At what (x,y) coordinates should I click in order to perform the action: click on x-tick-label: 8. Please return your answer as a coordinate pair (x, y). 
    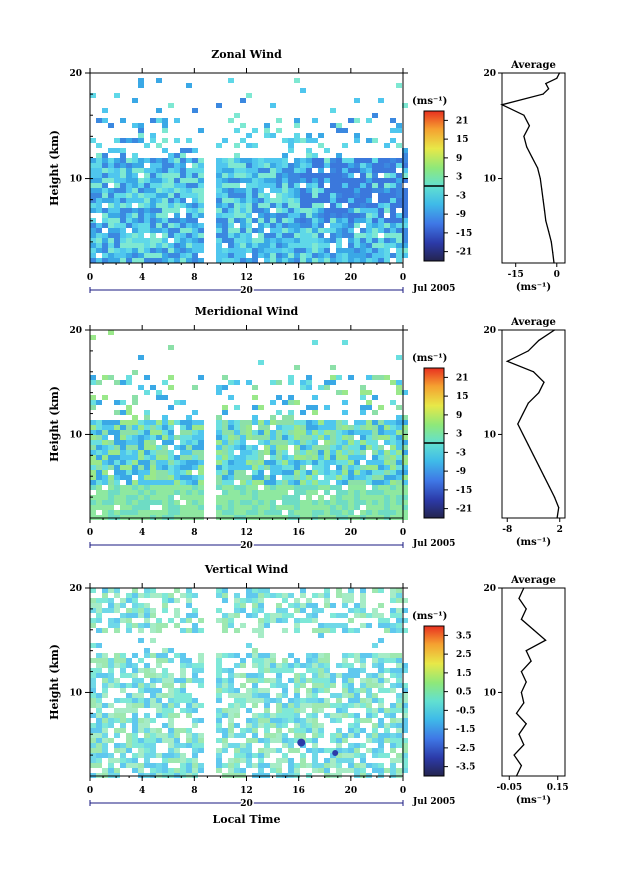
    Looking at the image, I should click on (194, 533).